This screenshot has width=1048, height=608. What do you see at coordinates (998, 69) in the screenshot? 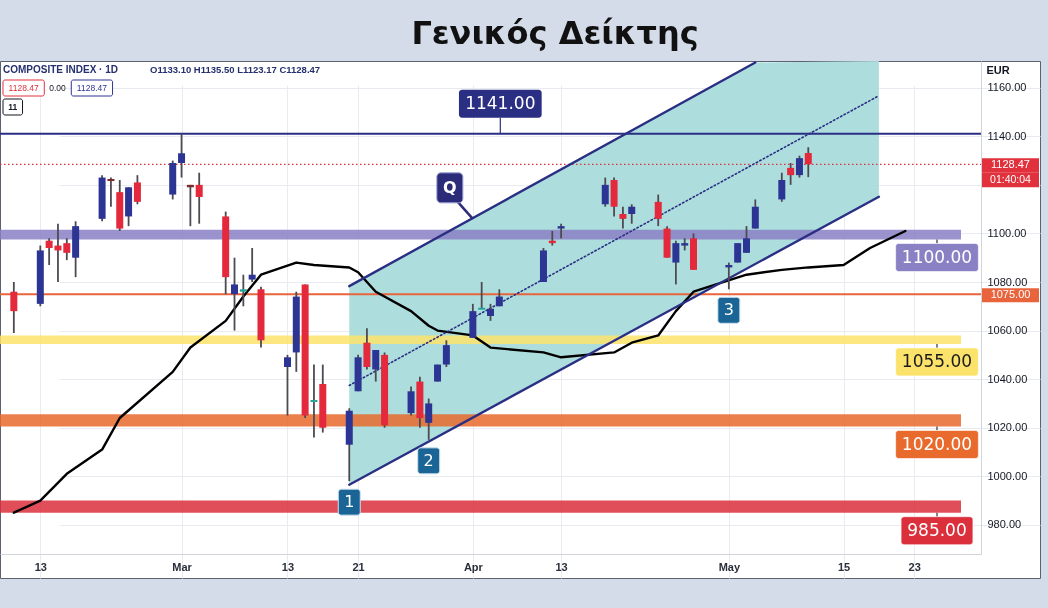
I see `y-axis-title: EUR` at bounding box center [998, 69].